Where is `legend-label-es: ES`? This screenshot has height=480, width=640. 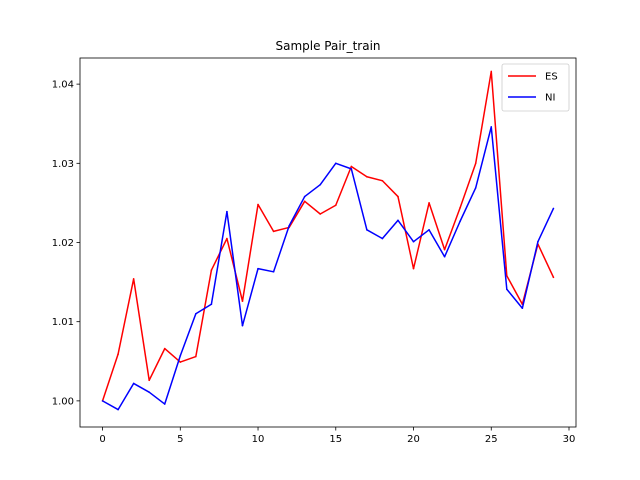 legend-label-es: ES is located at coordinates (551, 77).